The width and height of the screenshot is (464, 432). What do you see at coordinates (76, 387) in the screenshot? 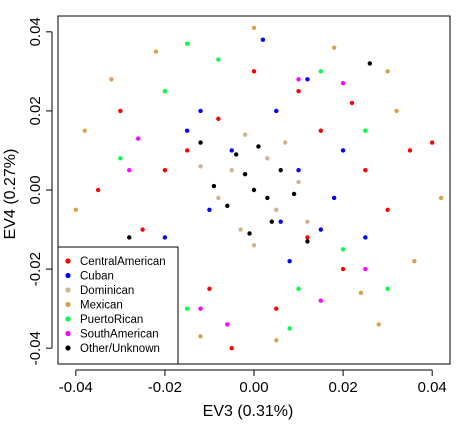
I see `x-tick-label: -0.04` at bounding box center [76, 387].